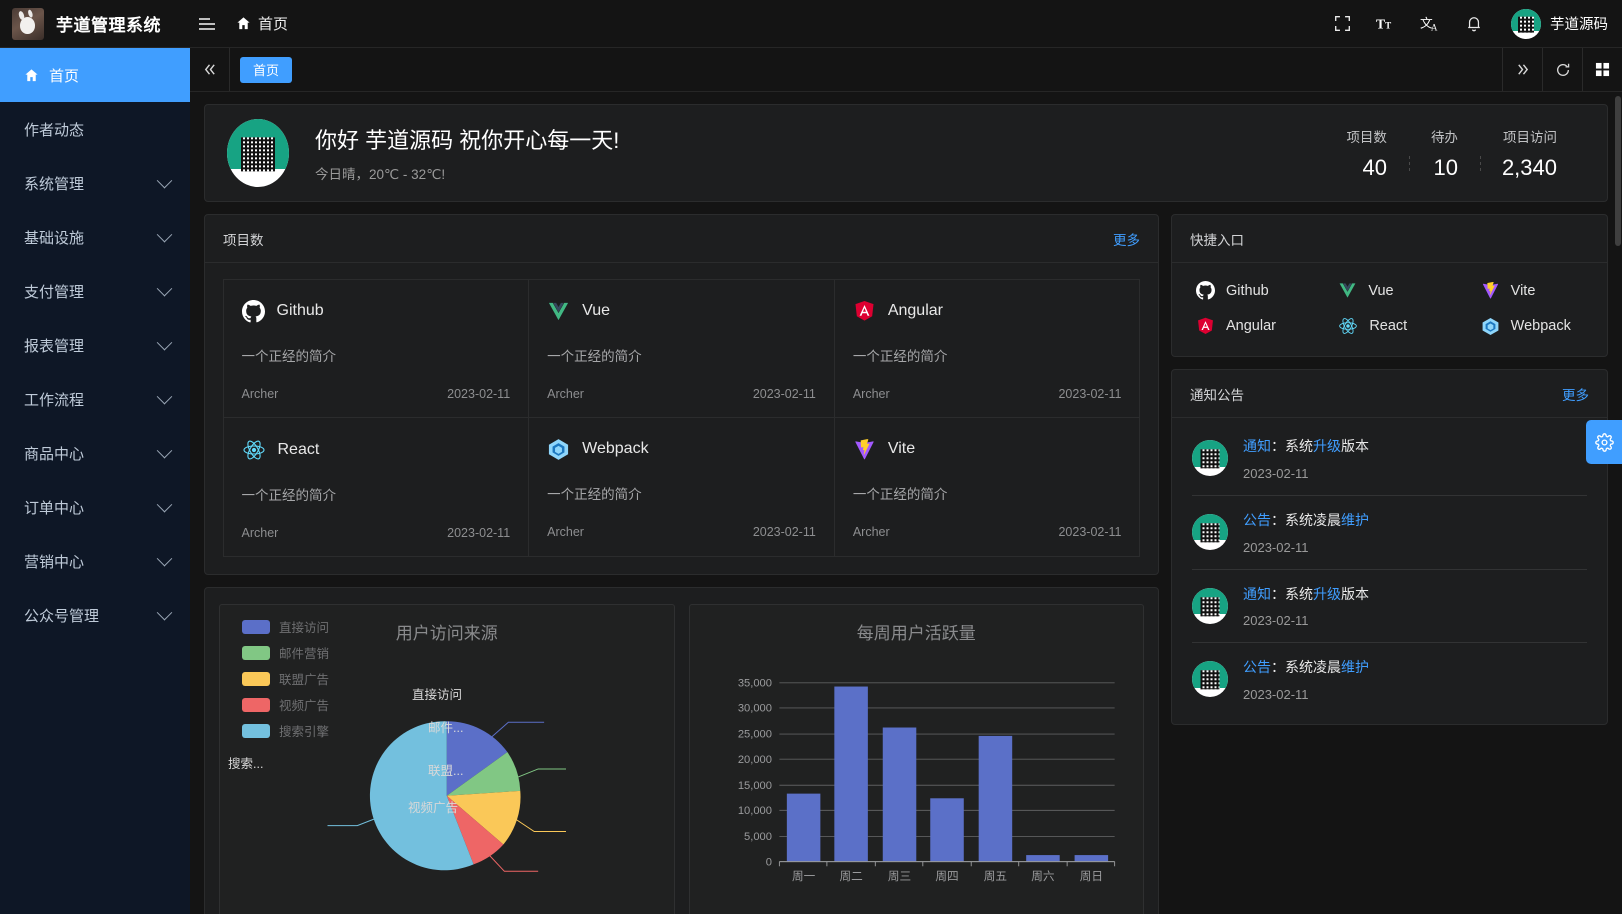 The width and height of the screenshot is (1622, 914). What do you see at coordinates (54, 508) in the screenshot?
I see `sidebar-item-label: 订单中心` at bounding box center [54, 508].